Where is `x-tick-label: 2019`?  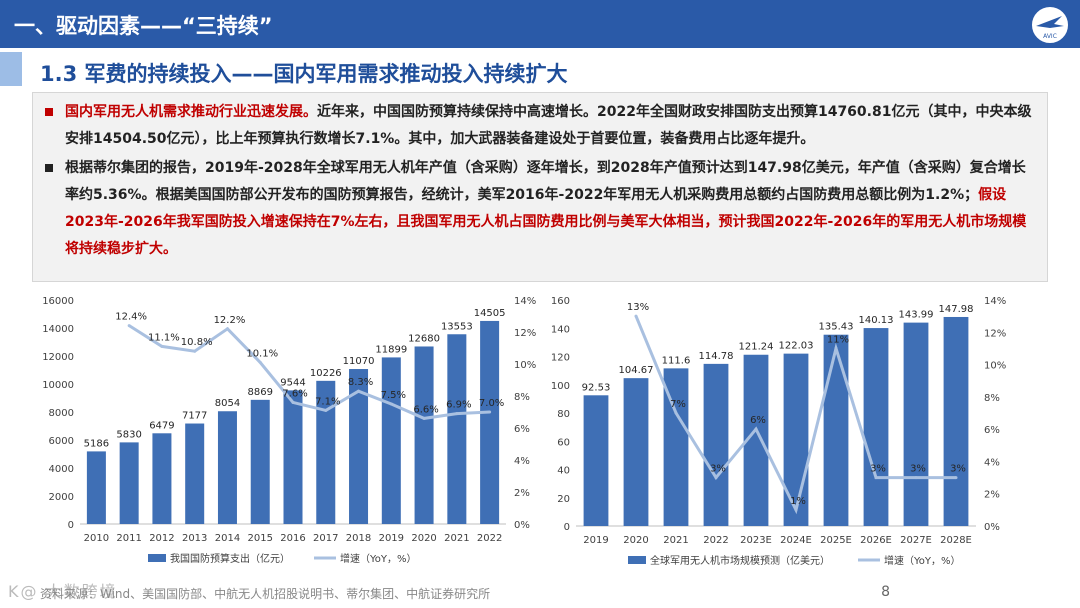
x-tick-label: 2019 is located at coordinates (391, 538).